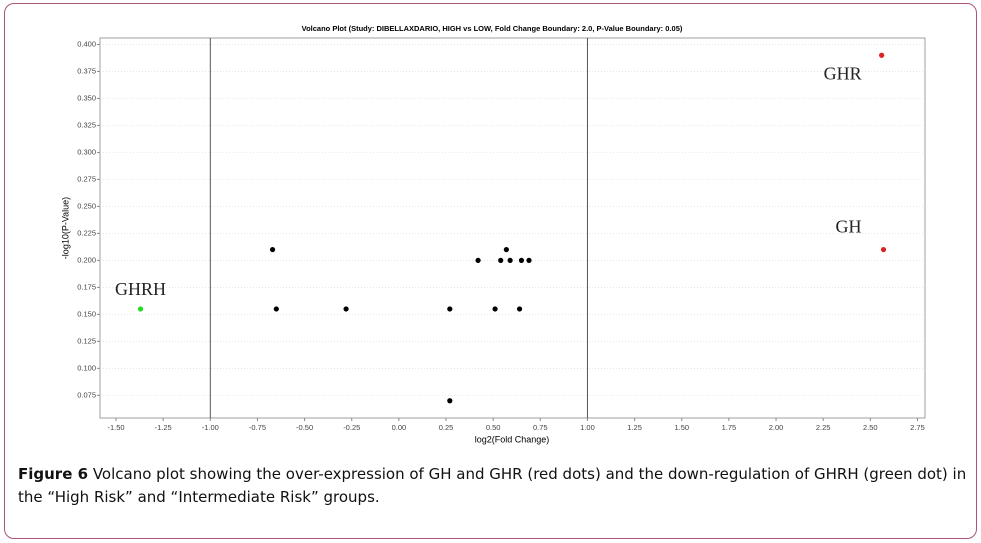  What do you see at coordinates (257, 427) in the screenshot?
I see `x-tick-label: -0.75` at bounding box center [257, 427].